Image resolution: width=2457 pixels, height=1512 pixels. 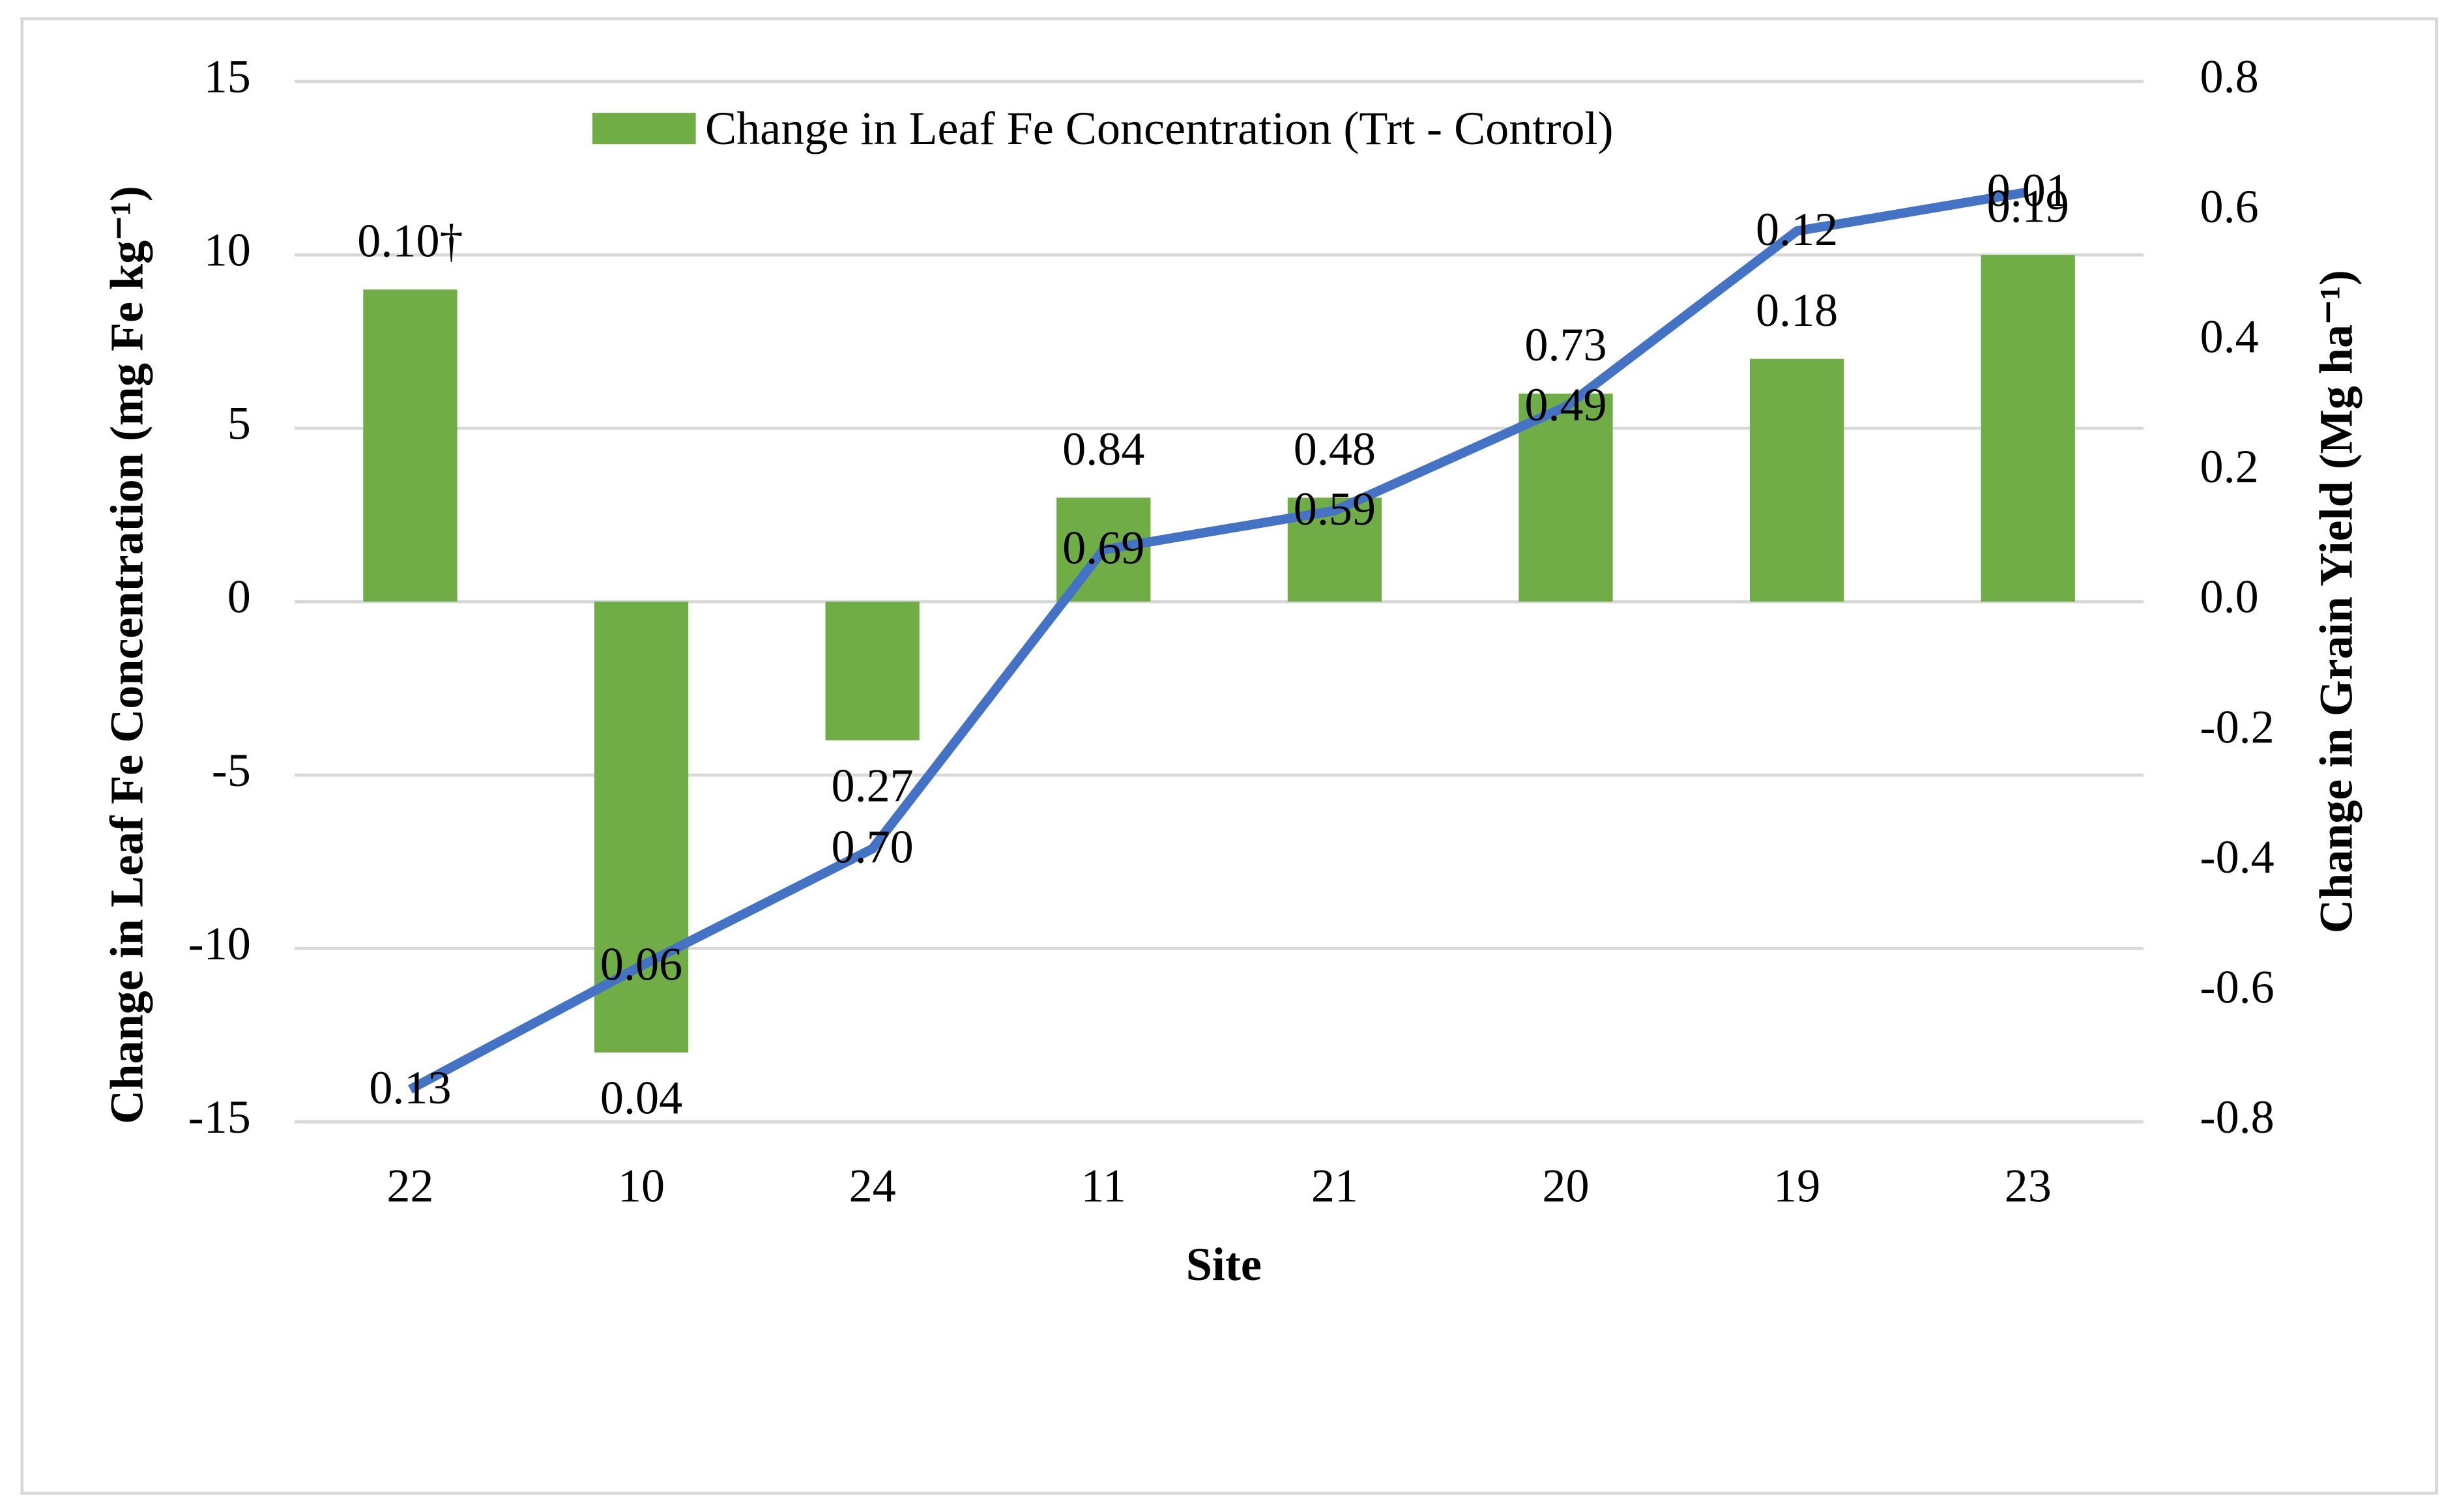 What do you see at coordinates (1797, 310) in the screenshot?
I see `bar-annotation: 0.18` at bounding box center [1797, 310].